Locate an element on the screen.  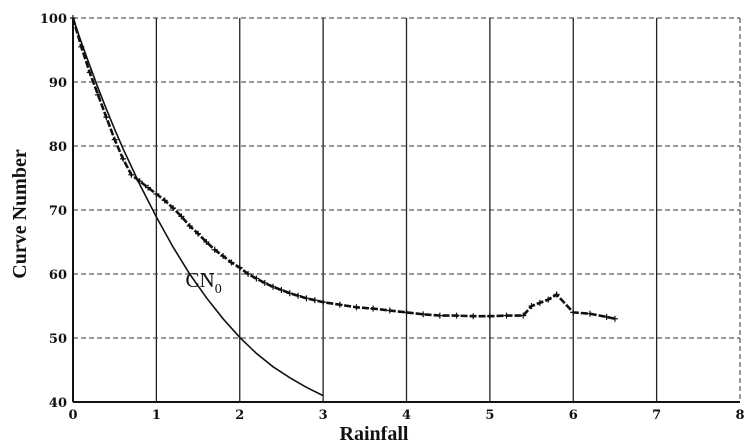
x-axis-label: Rainfall is located at coordinates (374, 434).